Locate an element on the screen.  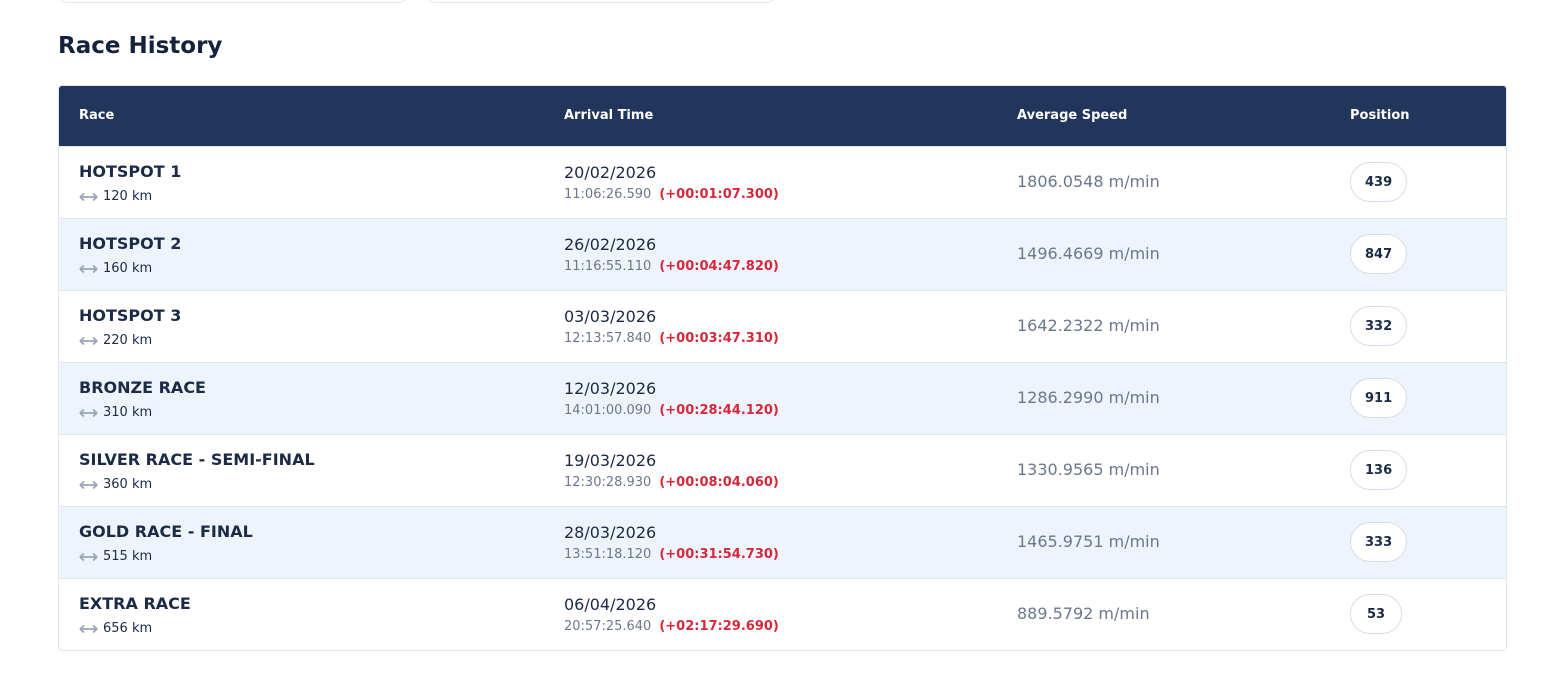
average-speed: 1465.9751 m/min is located at coordinates (1088, 541).